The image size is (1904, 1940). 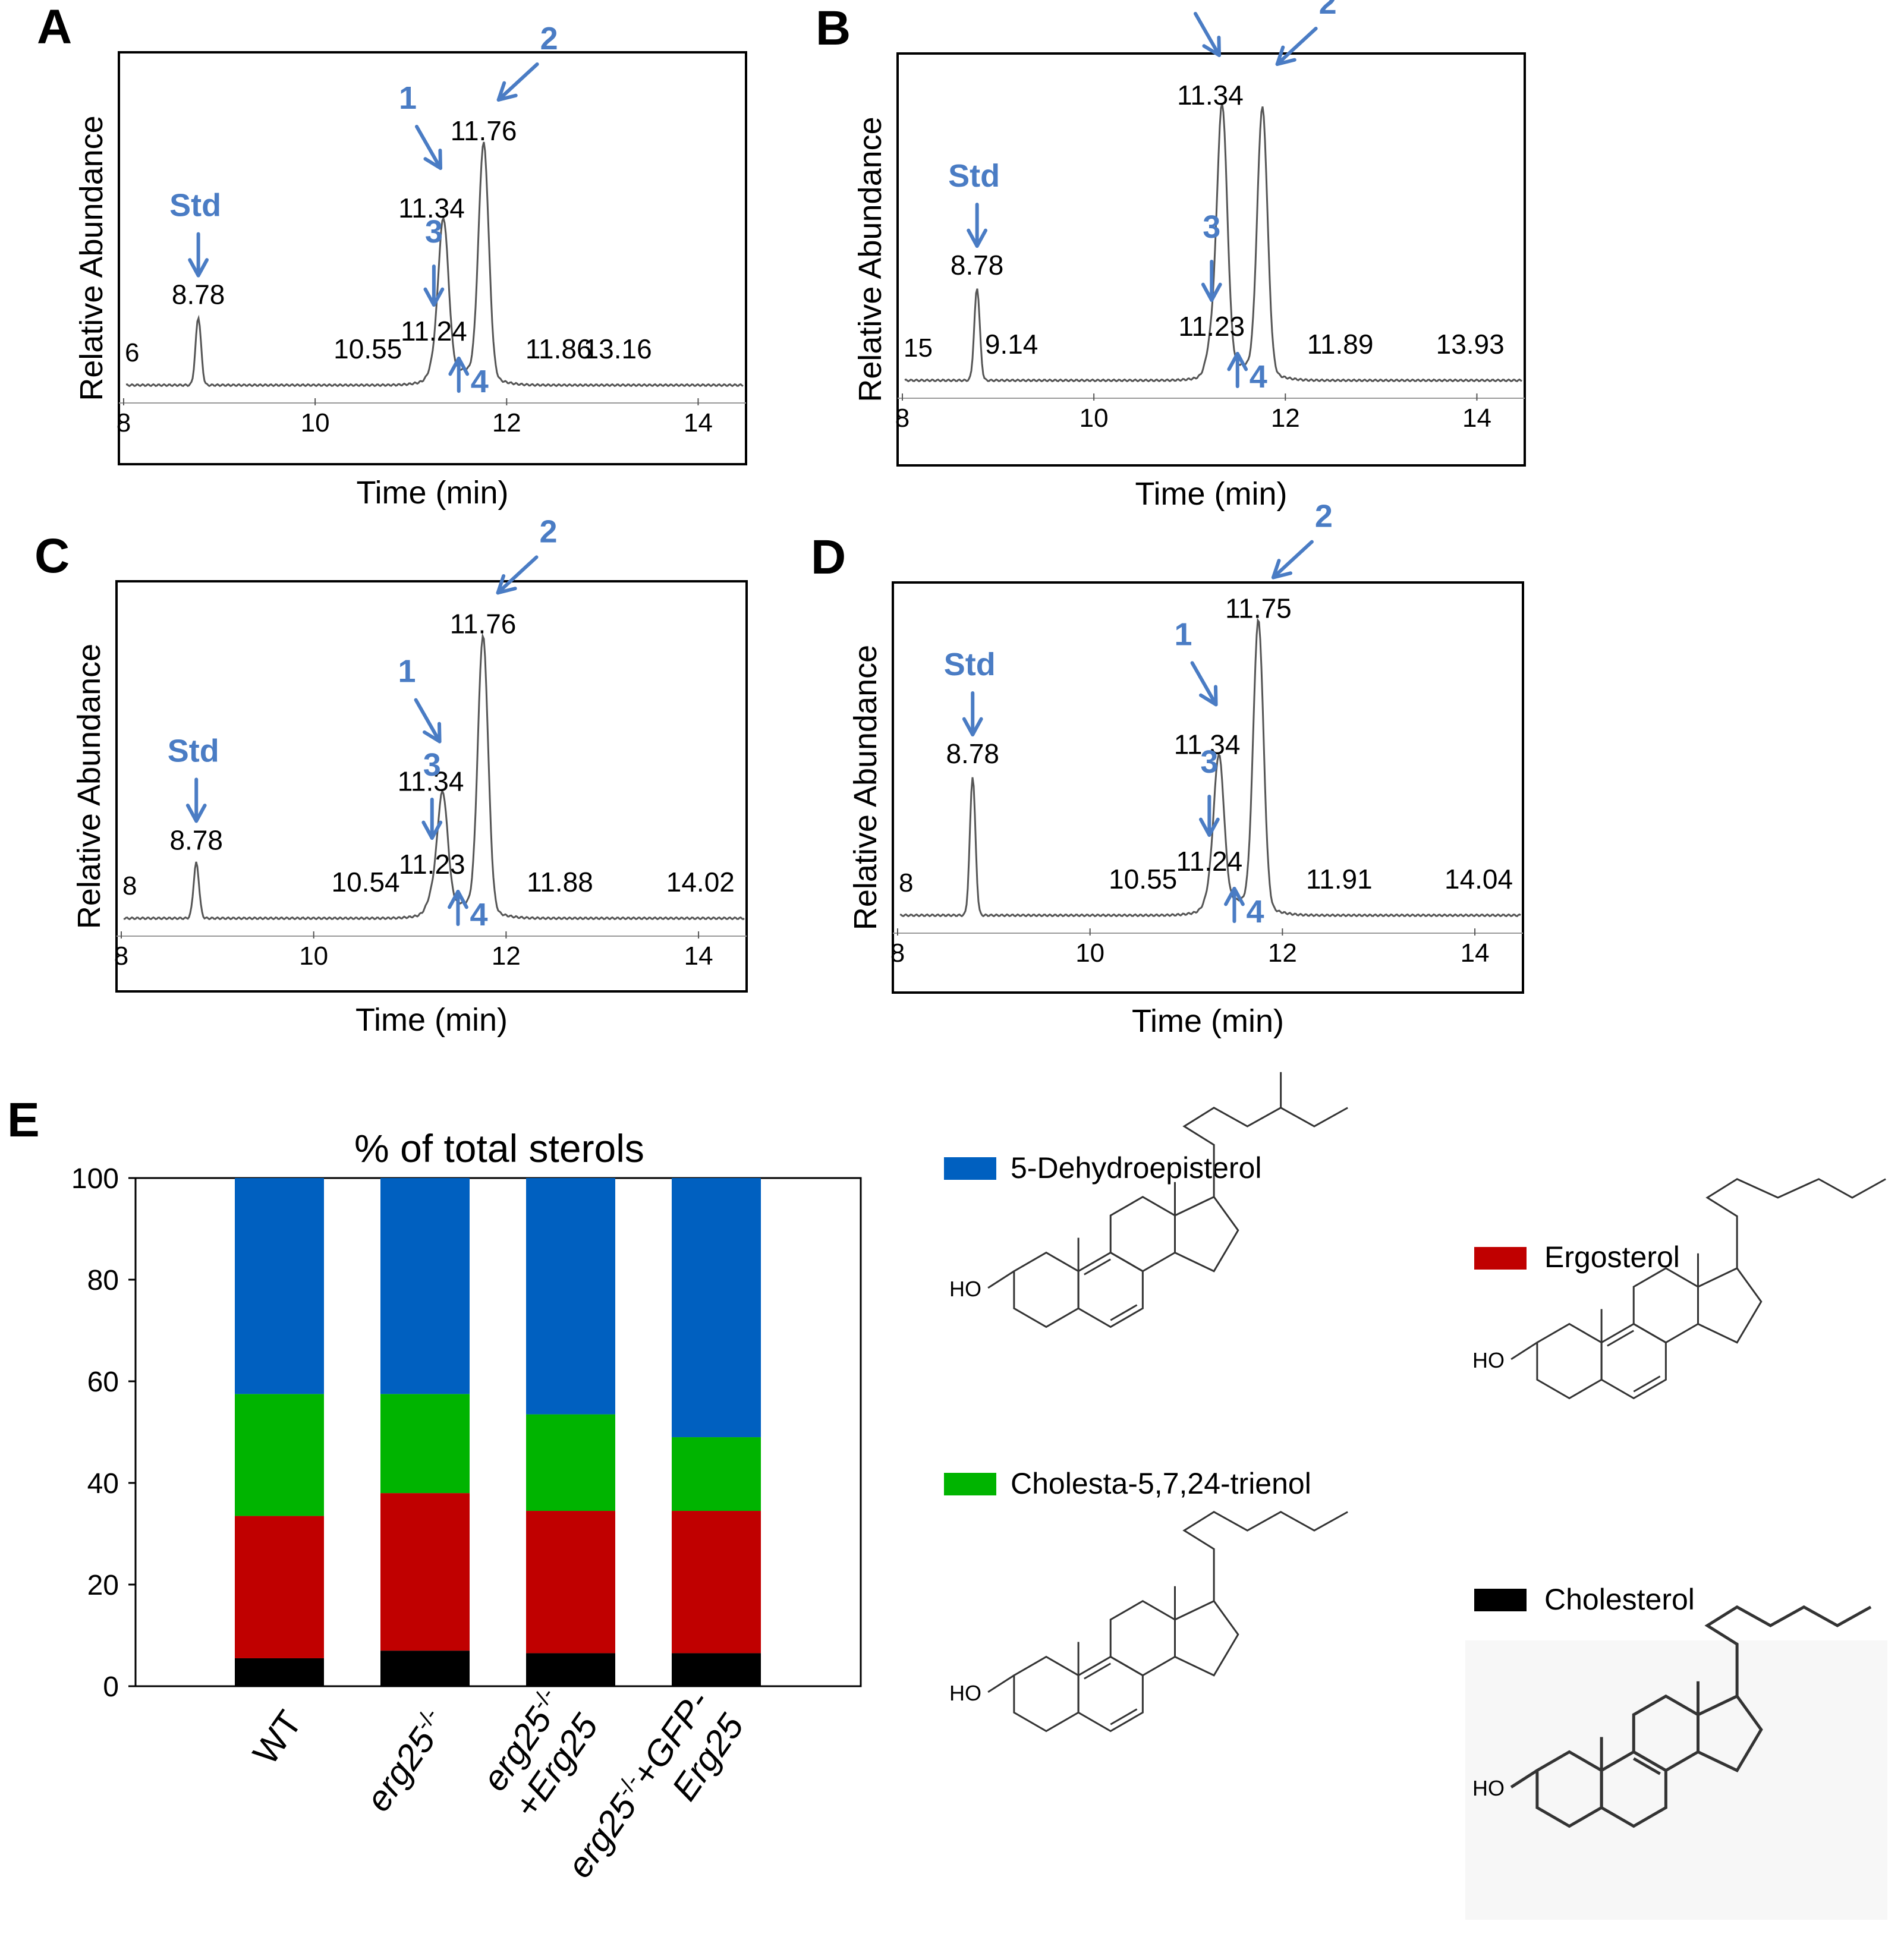 I want to click on peak-label: 10.54, so click(x=366, y=882).